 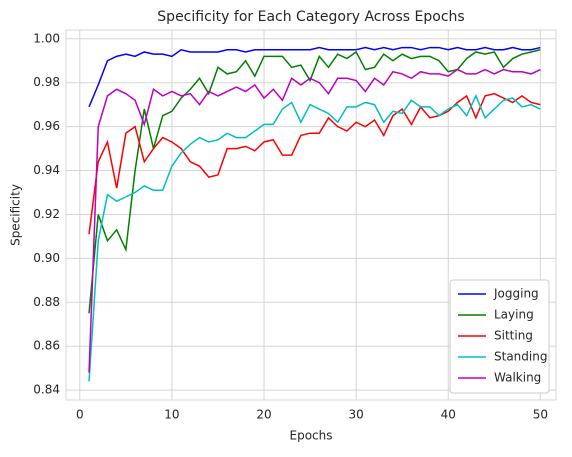 I want to click on x-tick-label: 20, so click(x=263, y=415).